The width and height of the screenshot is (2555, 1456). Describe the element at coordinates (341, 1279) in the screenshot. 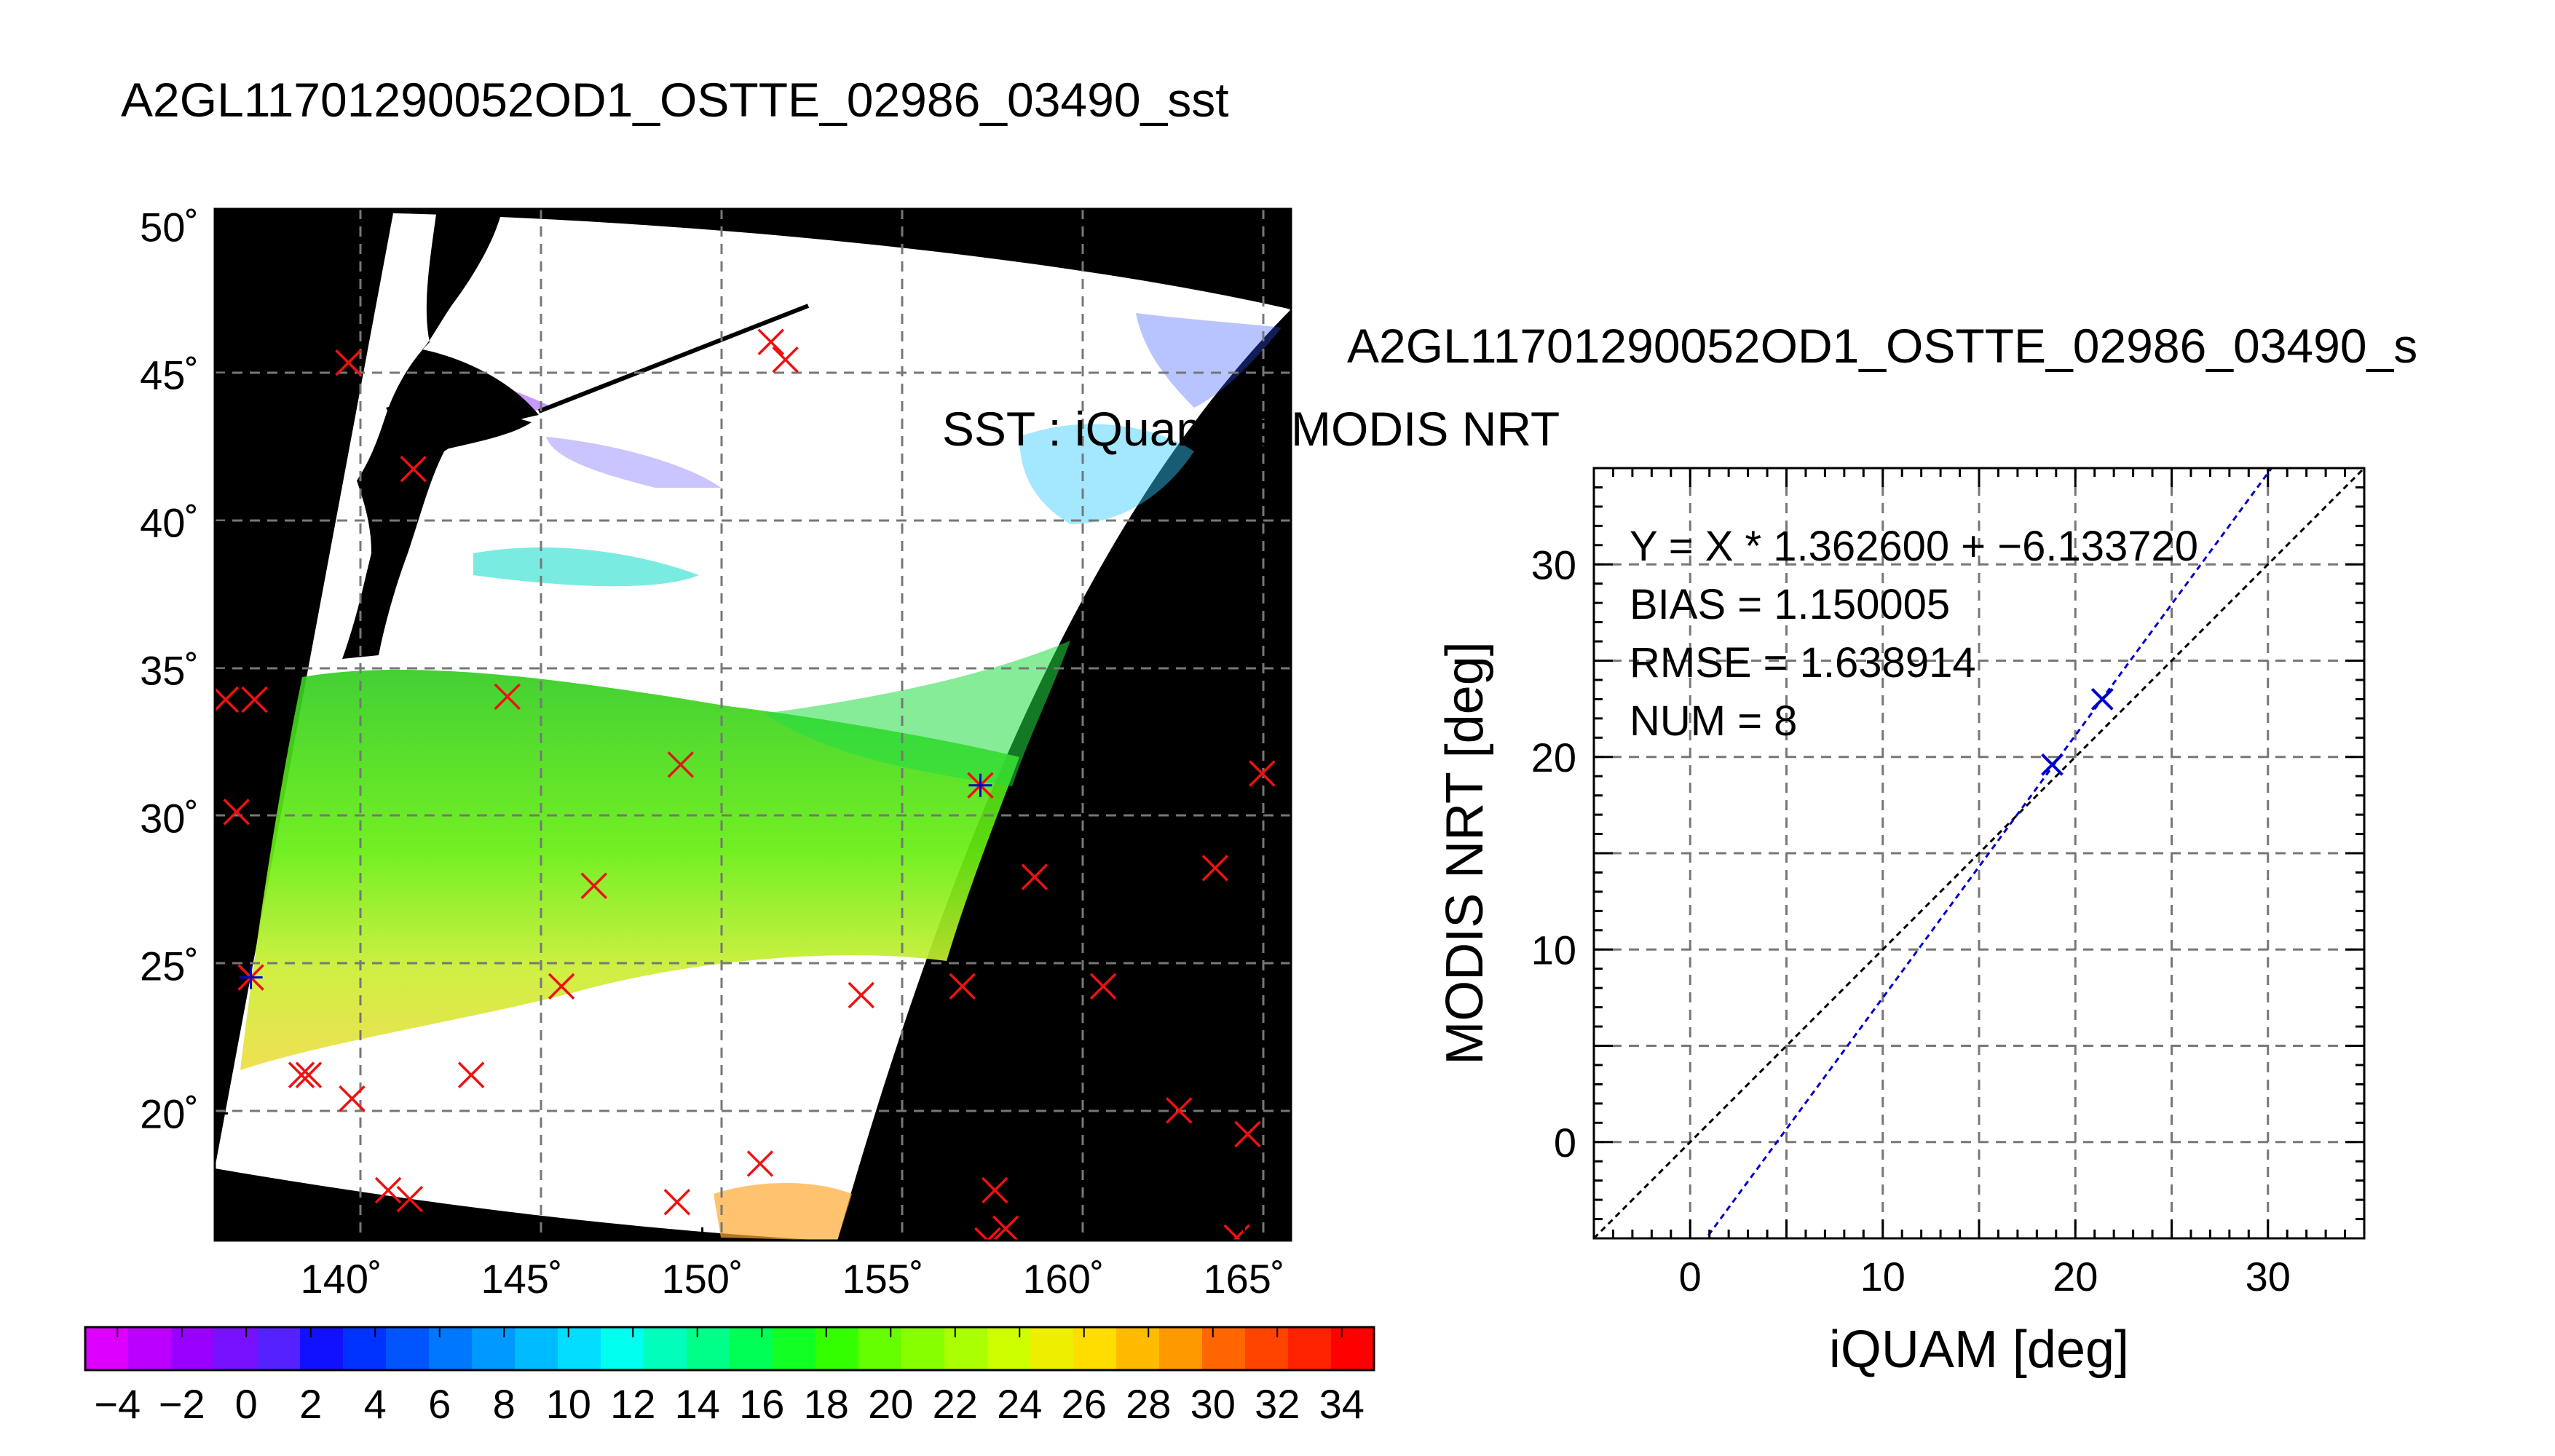

I see `map-x-tick-label: 140˚` at that location.